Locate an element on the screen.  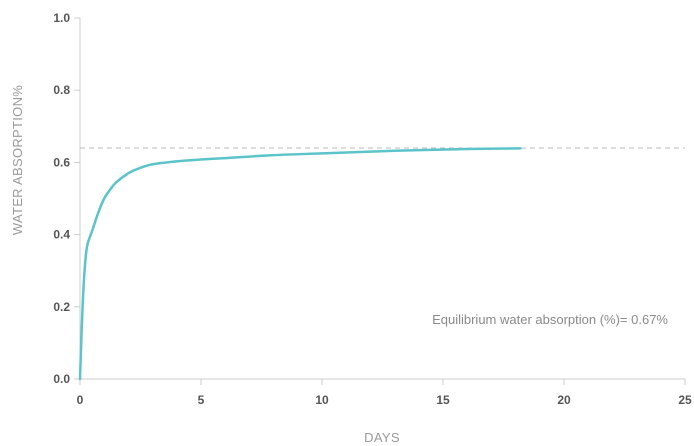
y-tick-labels: 0.0 0.2 0.4 0.6 0.8 1.0 is located at coordinates (61, 198).